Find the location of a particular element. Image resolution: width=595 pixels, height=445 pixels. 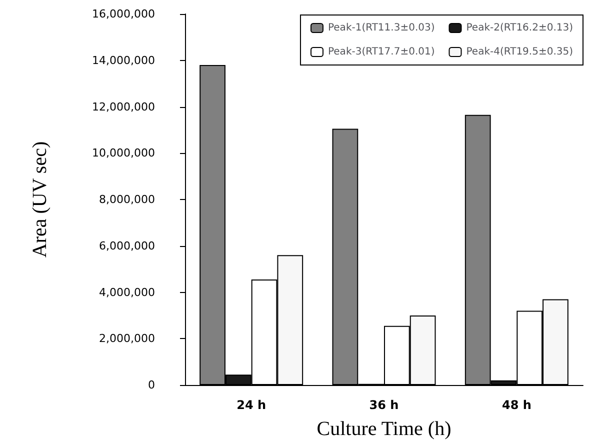

y-tick-label: 6,000,000 is located at coordinates (127, 245).